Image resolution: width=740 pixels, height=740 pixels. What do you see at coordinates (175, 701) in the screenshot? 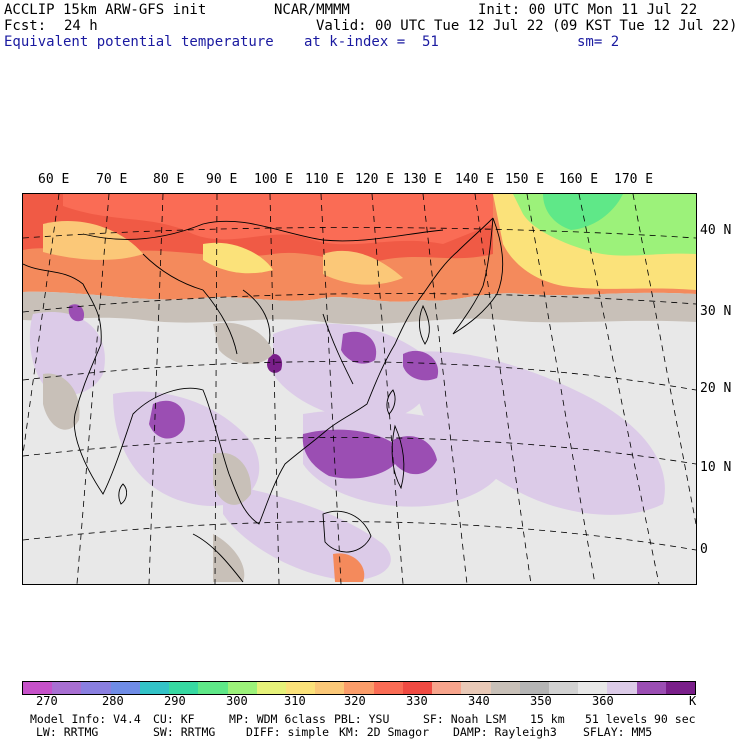
I see `colorbar-tick: 290` at bounding box center [175, 701].